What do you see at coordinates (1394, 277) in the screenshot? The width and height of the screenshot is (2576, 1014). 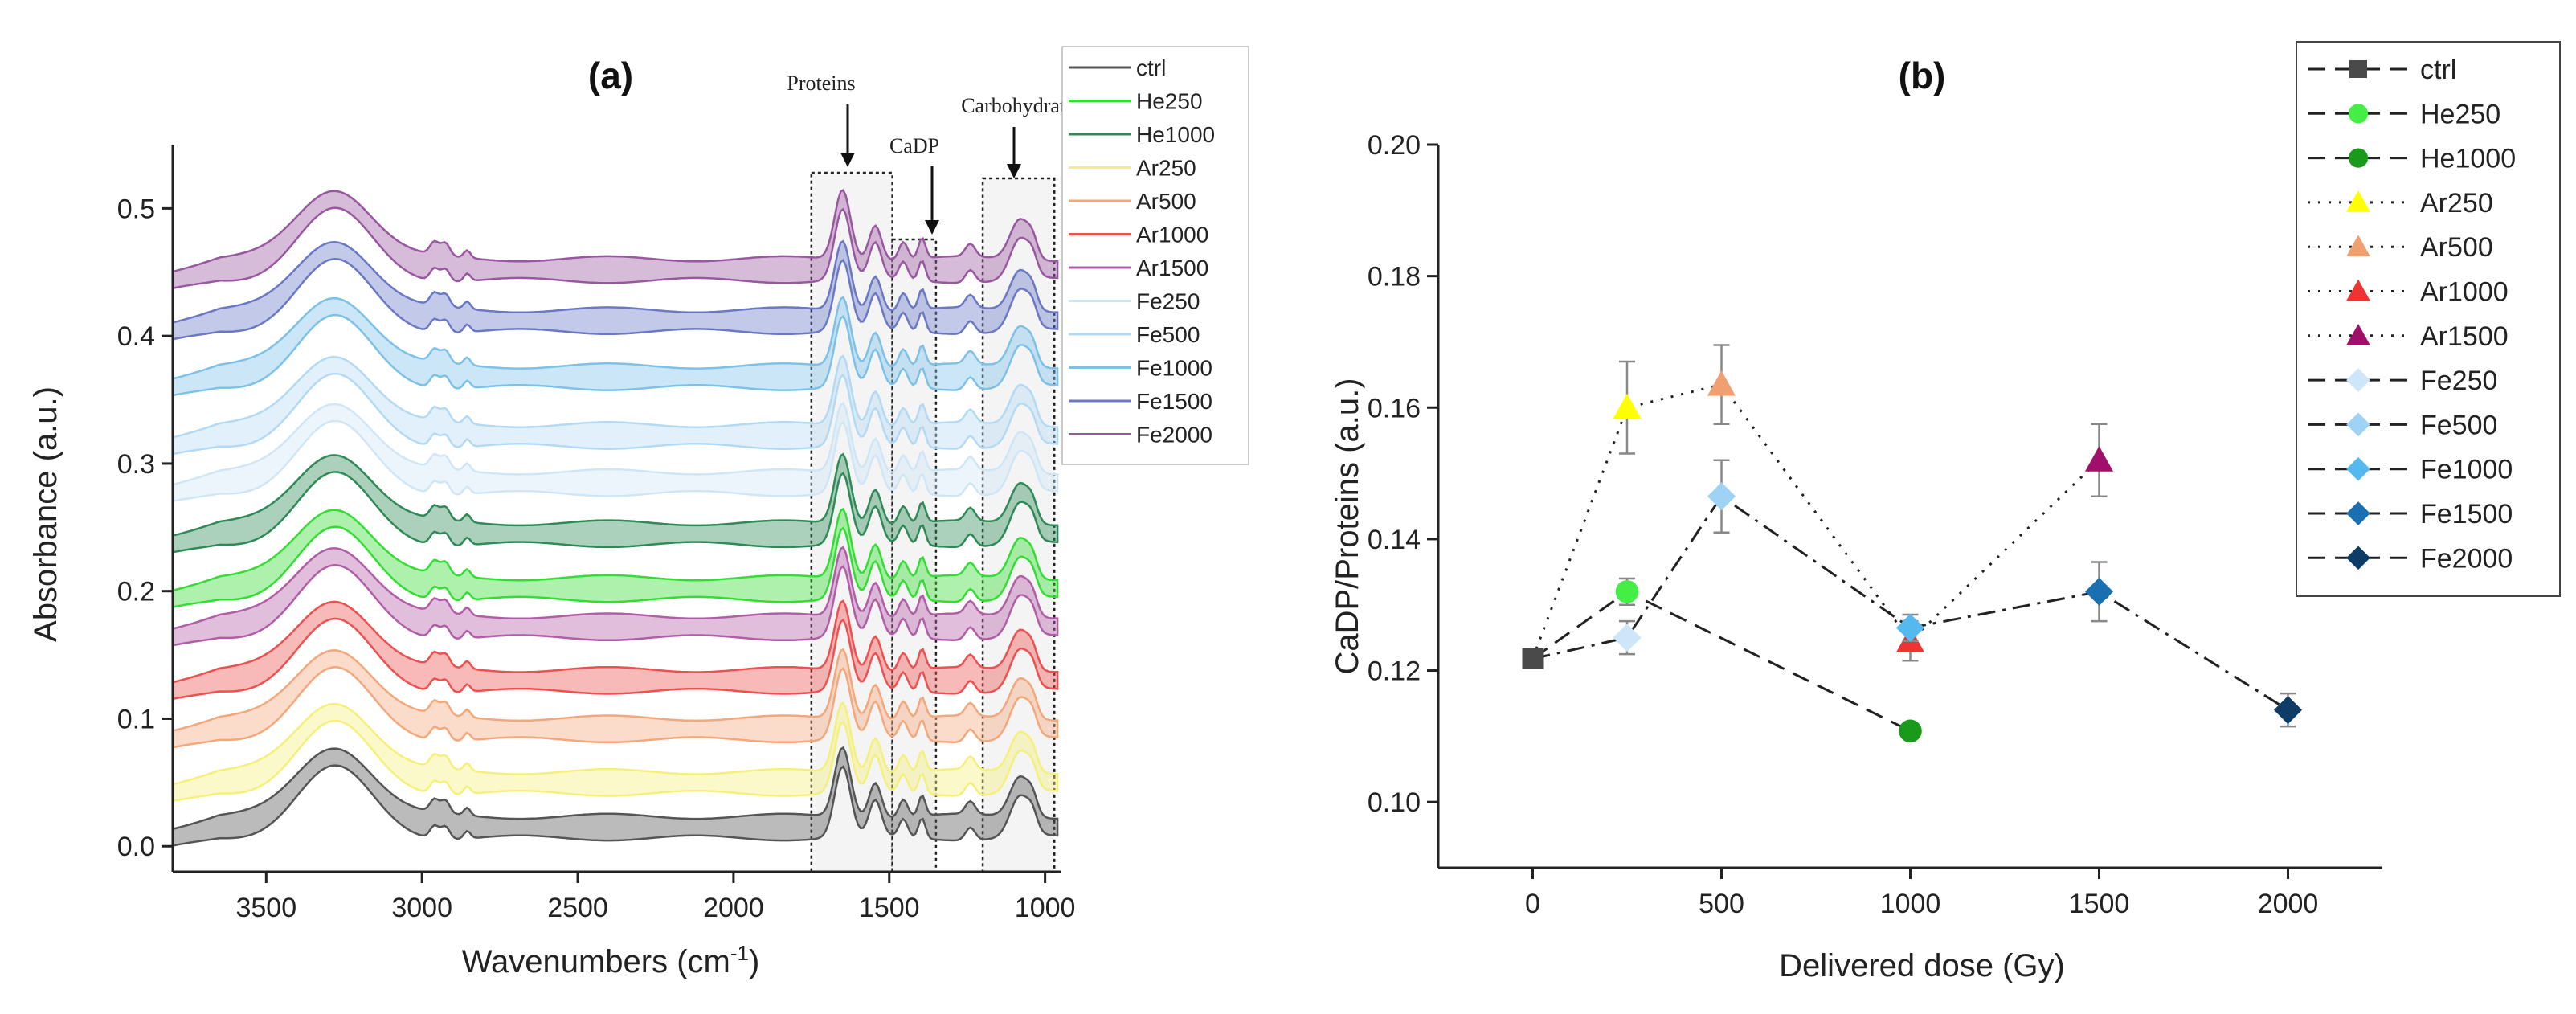 I see `b-y-tick-label-0.18: 0.18` at bounding box center [1394, 277].